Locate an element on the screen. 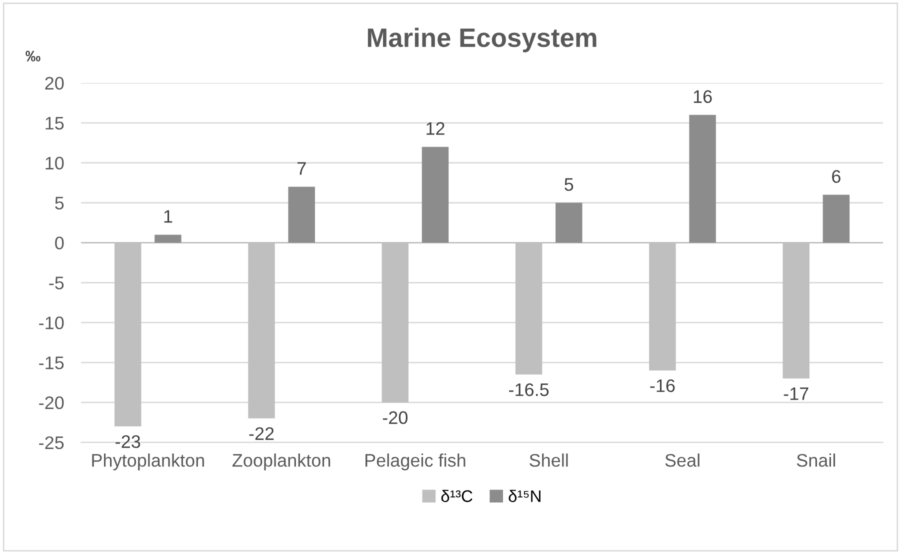 This screenshot has width=901, height=553. y-axis-title: ‰ is located at coordinates (33, 56).